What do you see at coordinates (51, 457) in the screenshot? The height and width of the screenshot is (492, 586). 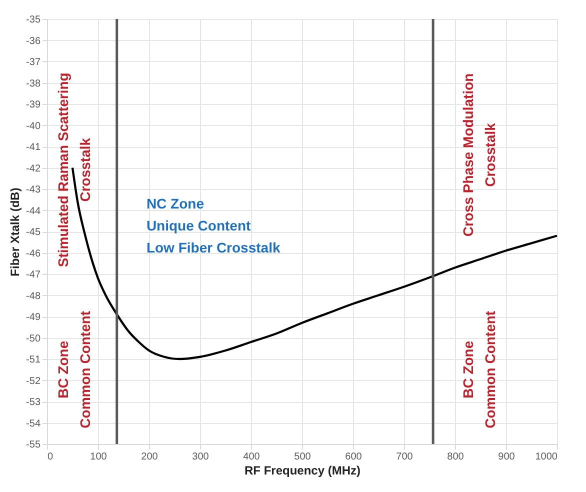 I see `x-tick-label: 0` at bounding box center [51, 457].